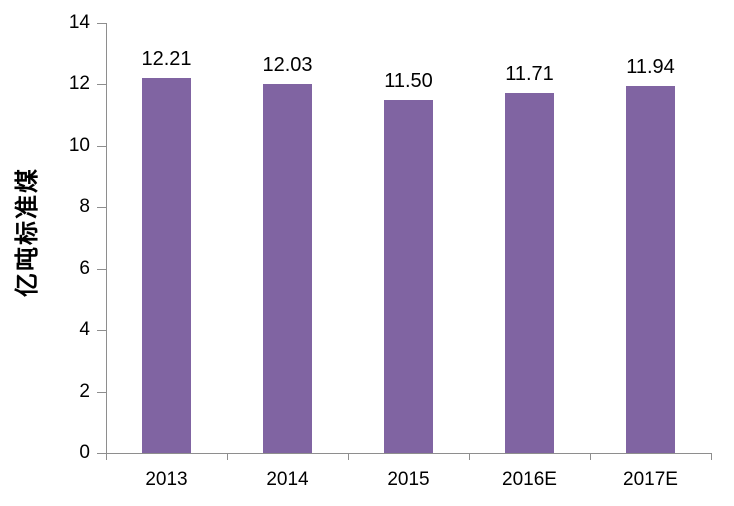 This screenshot has height=506, width=734. I want to click on x-tick-label: 2014, so click(287, 479).